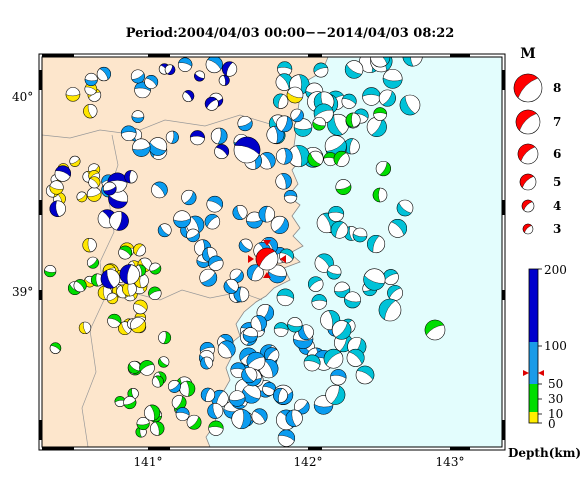 The width and height of the screenshot is (580, 500). Describe the element at coordinates (544, 361) in the screenshot. I see `depth-scale: 200 100 50 30 10 0 Depth(km)` at that location.